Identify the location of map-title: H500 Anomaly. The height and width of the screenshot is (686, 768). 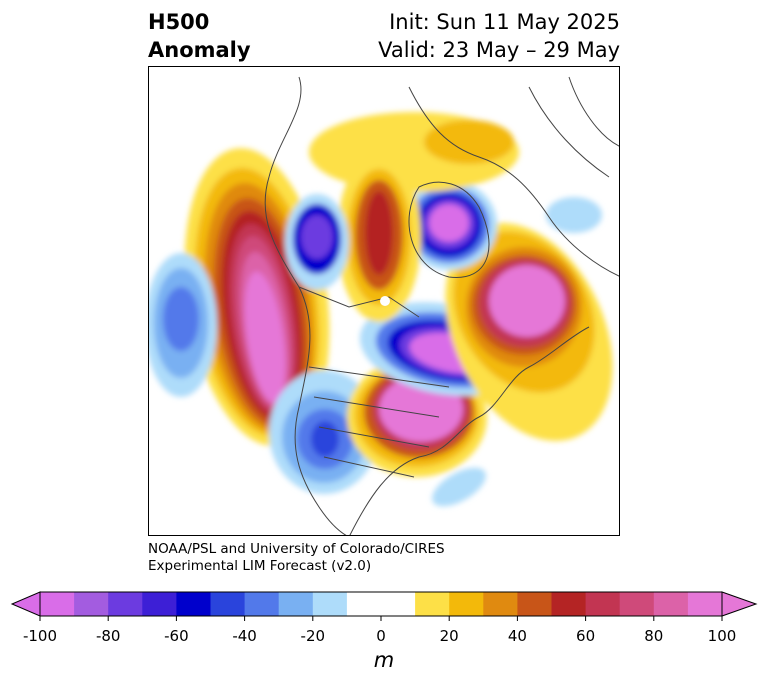
(199, 36).